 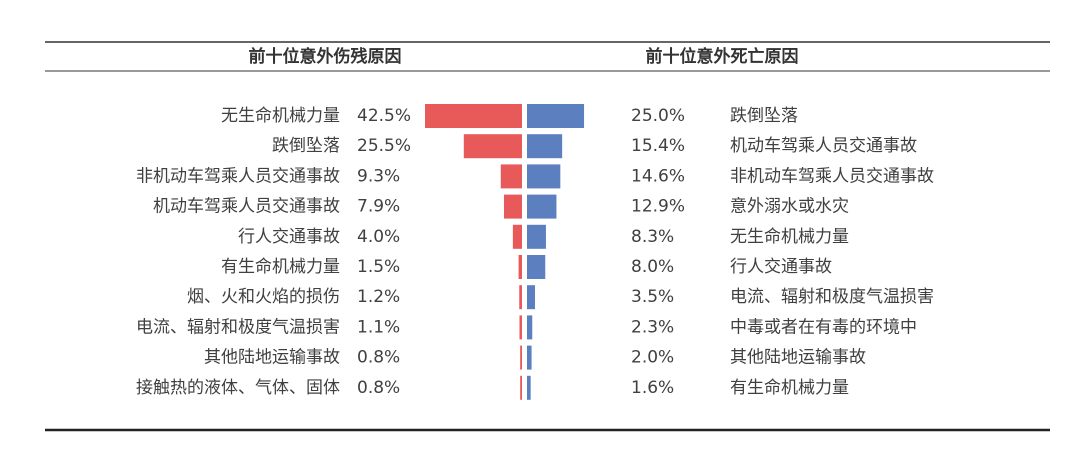 I want to click on category-label: 意外溺水或水灾, so click(x=789, y=207).